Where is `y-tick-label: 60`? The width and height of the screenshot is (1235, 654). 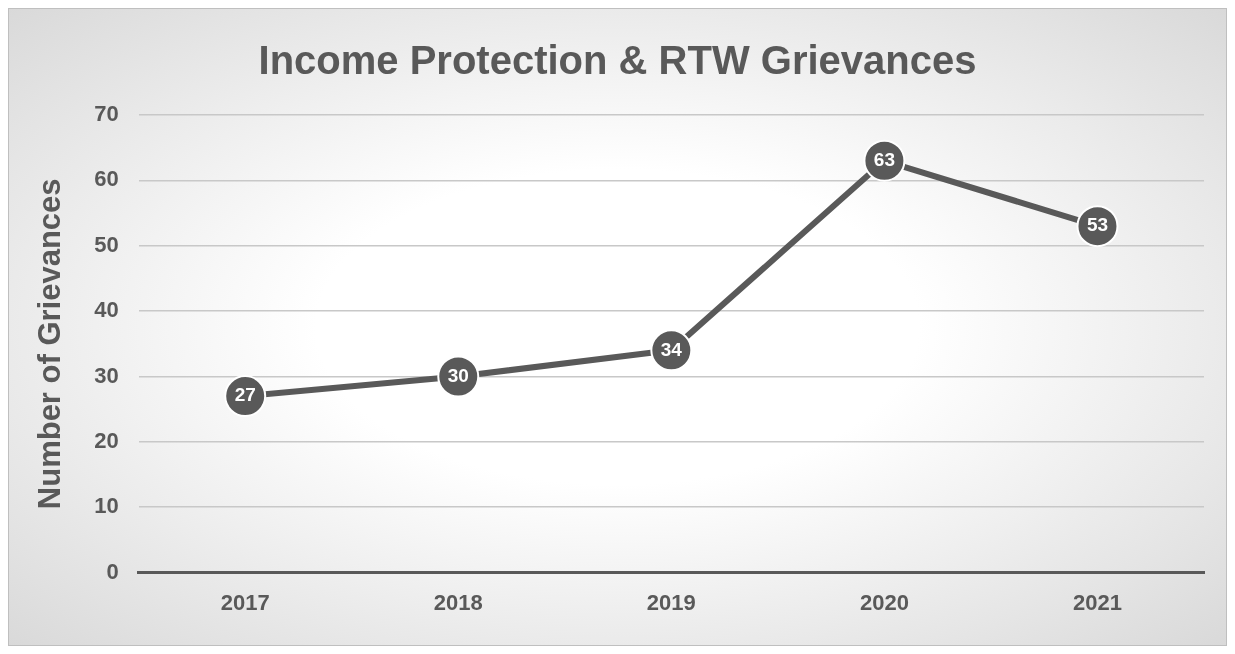
y-tick-label: 60 is located at coordinates (106, 179).